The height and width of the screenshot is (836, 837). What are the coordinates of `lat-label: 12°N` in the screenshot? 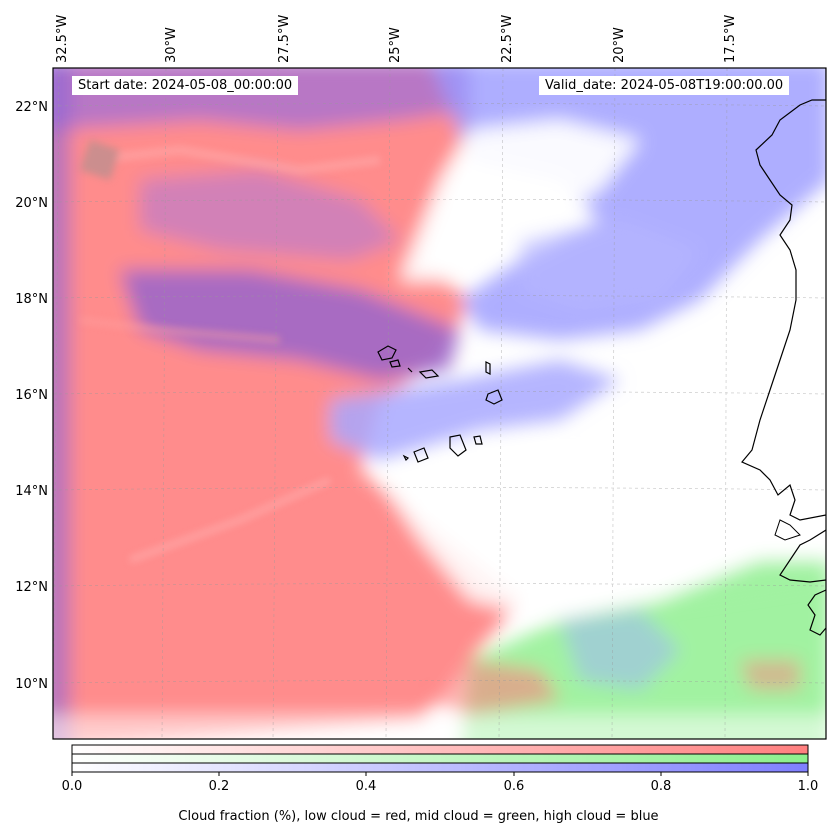 It's located at (31, 587).